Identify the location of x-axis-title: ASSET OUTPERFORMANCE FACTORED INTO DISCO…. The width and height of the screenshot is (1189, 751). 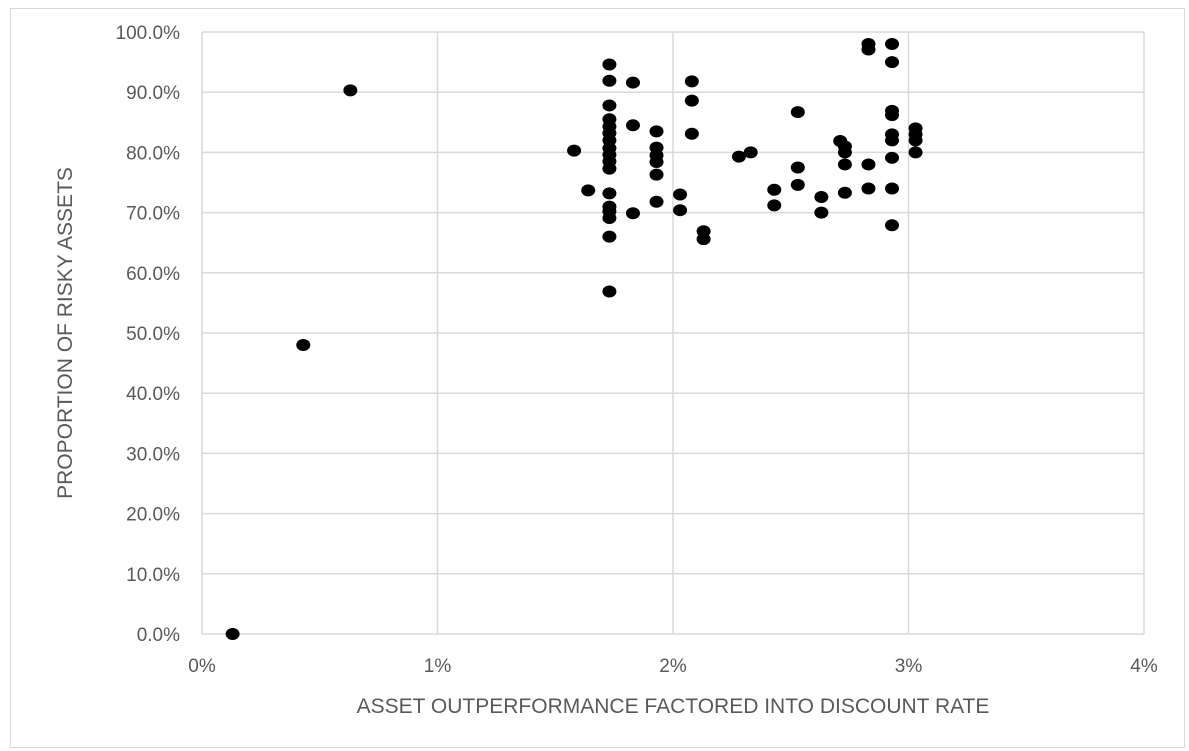
(673, 706).